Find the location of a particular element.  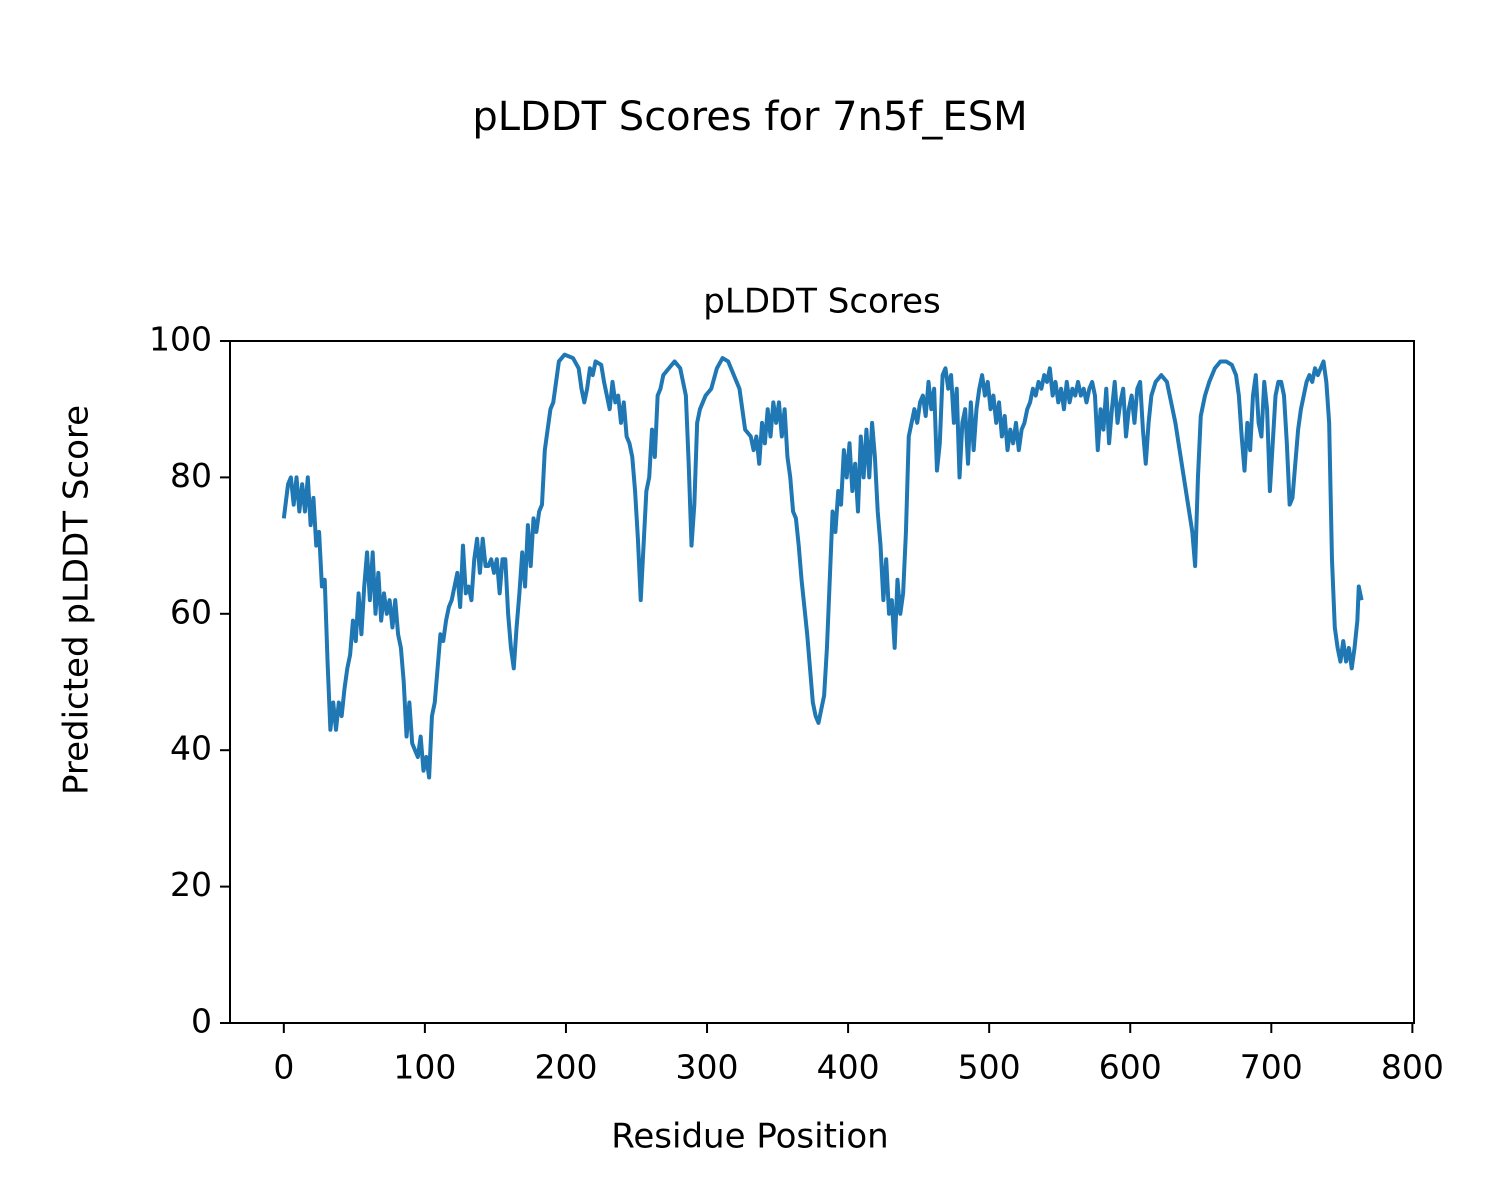

x-tick-label: 0 is located at coordinates (283, 1067).